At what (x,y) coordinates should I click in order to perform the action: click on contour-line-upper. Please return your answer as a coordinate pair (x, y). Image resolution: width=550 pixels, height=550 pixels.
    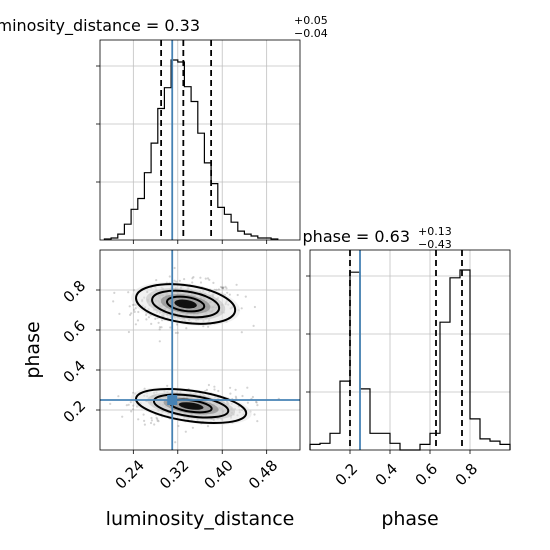
    Looking at the image, I should click on (186, 304).